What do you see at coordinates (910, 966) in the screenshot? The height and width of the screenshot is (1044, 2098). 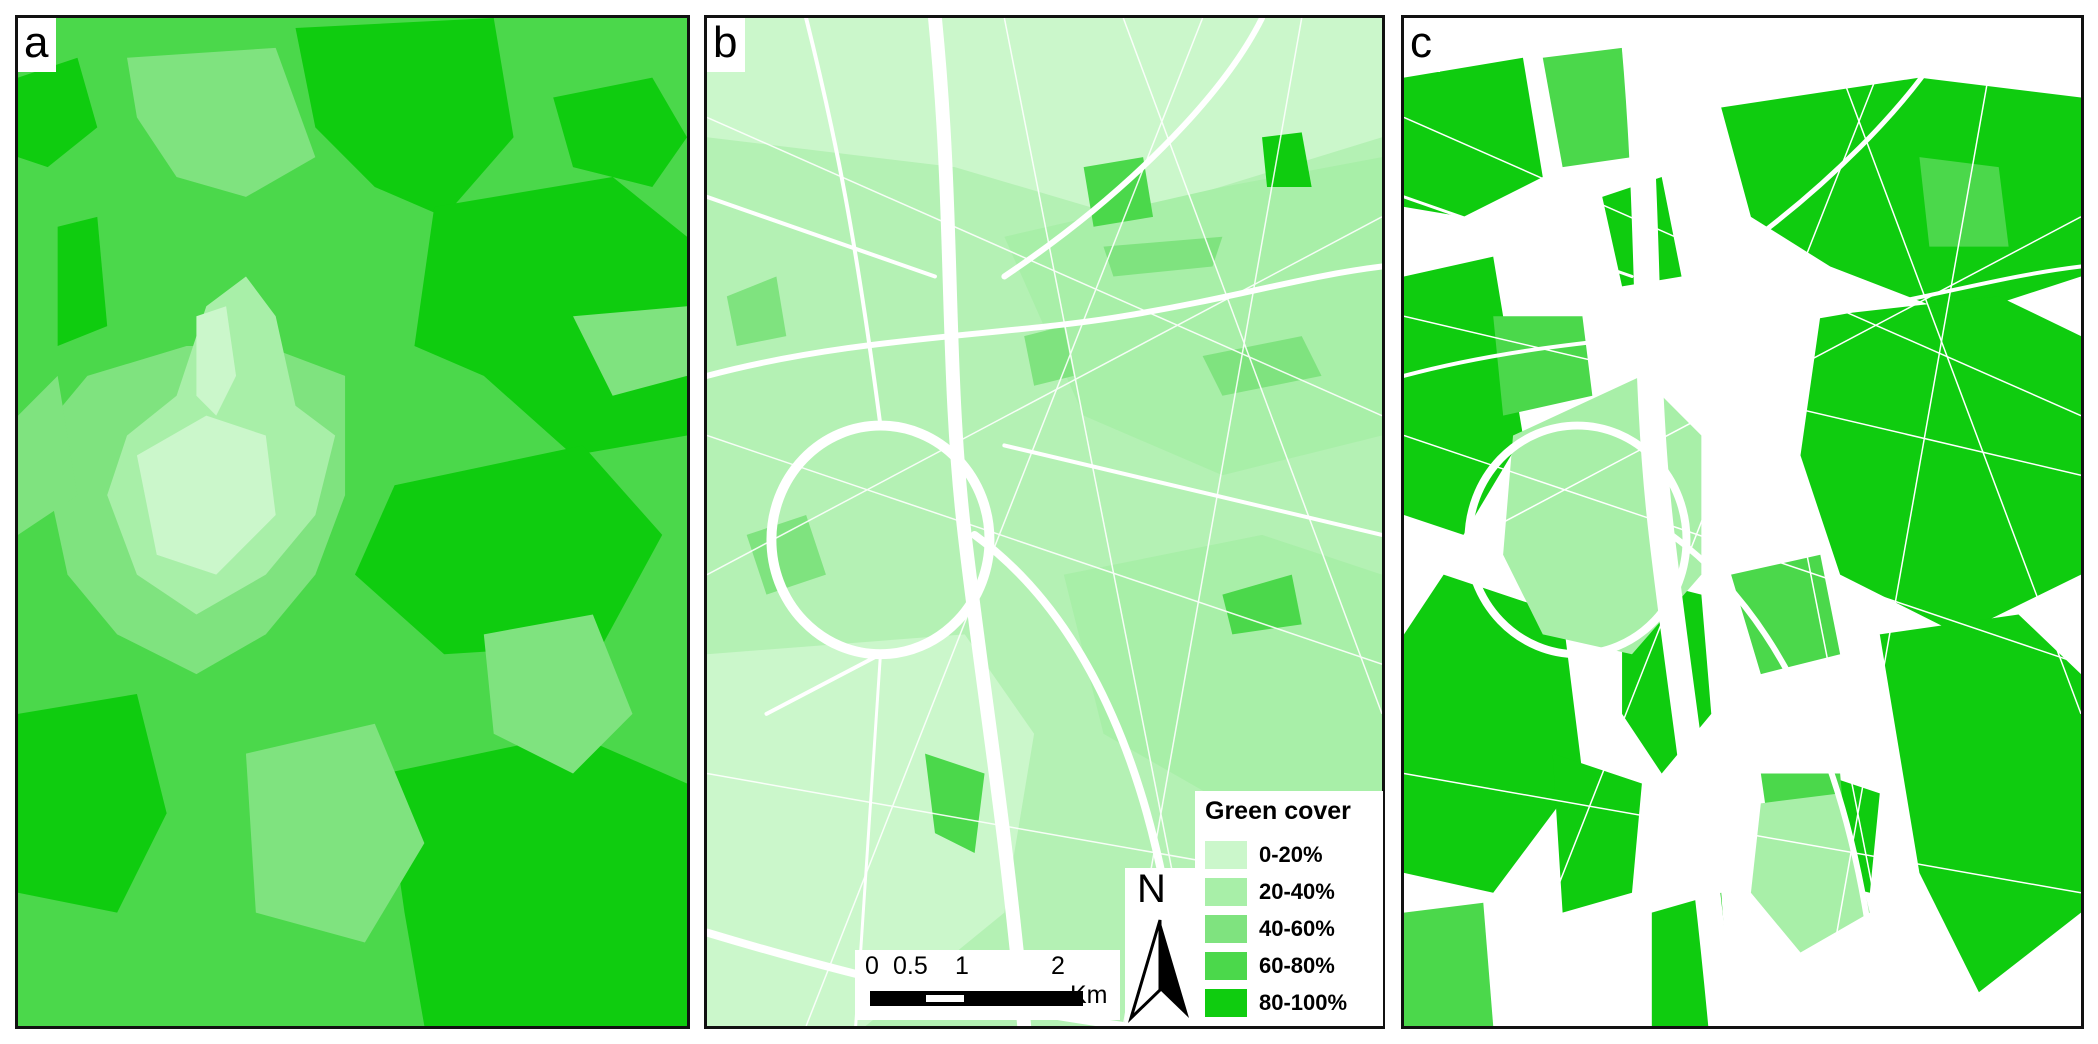 I see `scale-tick-0-5: 0.5` at bounding box center [910, 966].